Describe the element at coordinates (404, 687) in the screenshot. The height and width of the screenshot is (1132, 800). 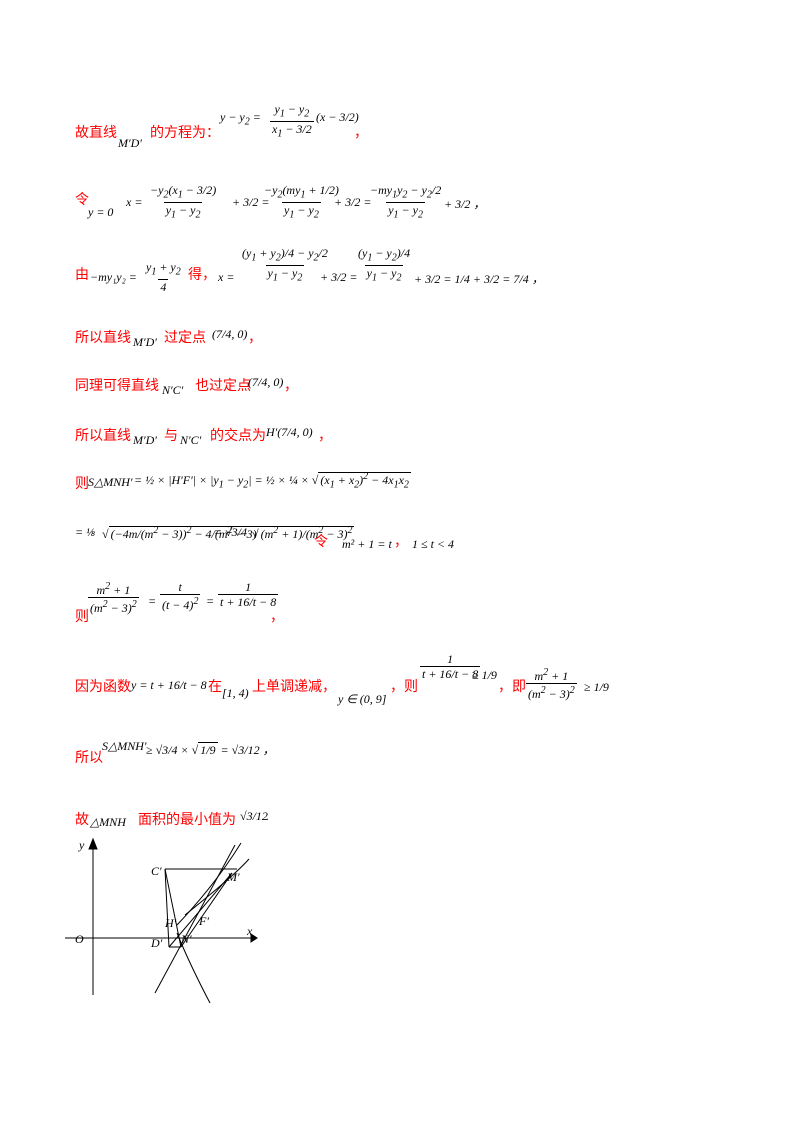
I see `text-ze-3: ，则` at that location.